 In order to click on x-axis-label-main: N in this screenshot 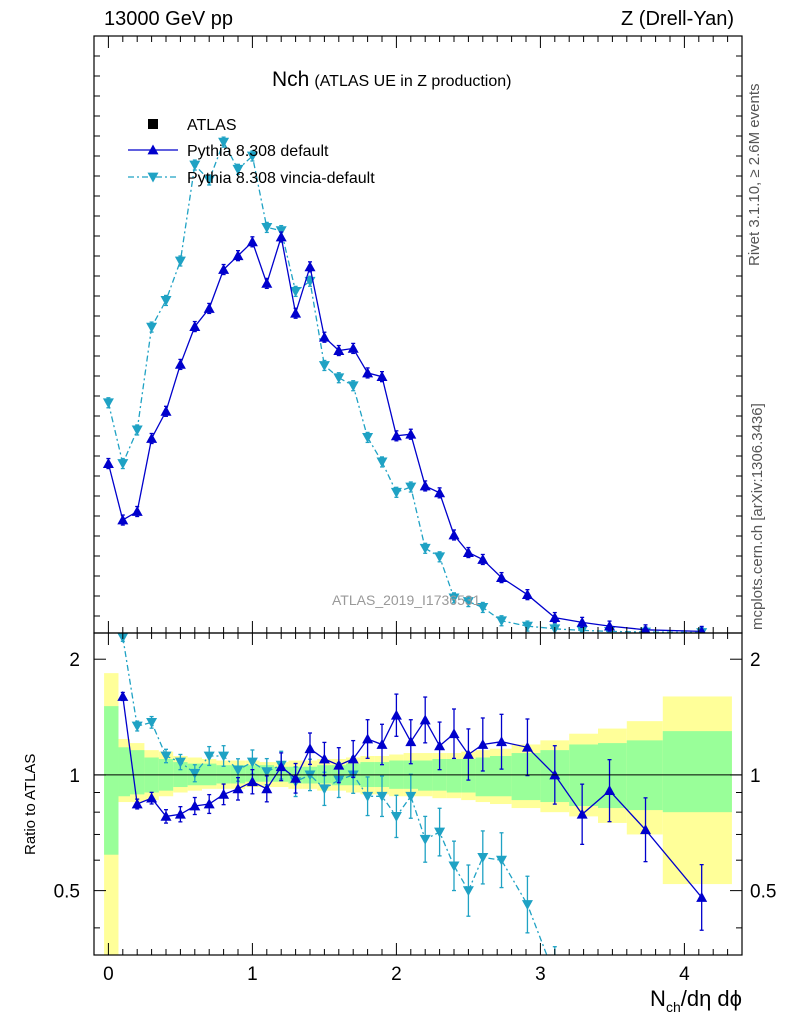, I will do `click(658, 998)`.